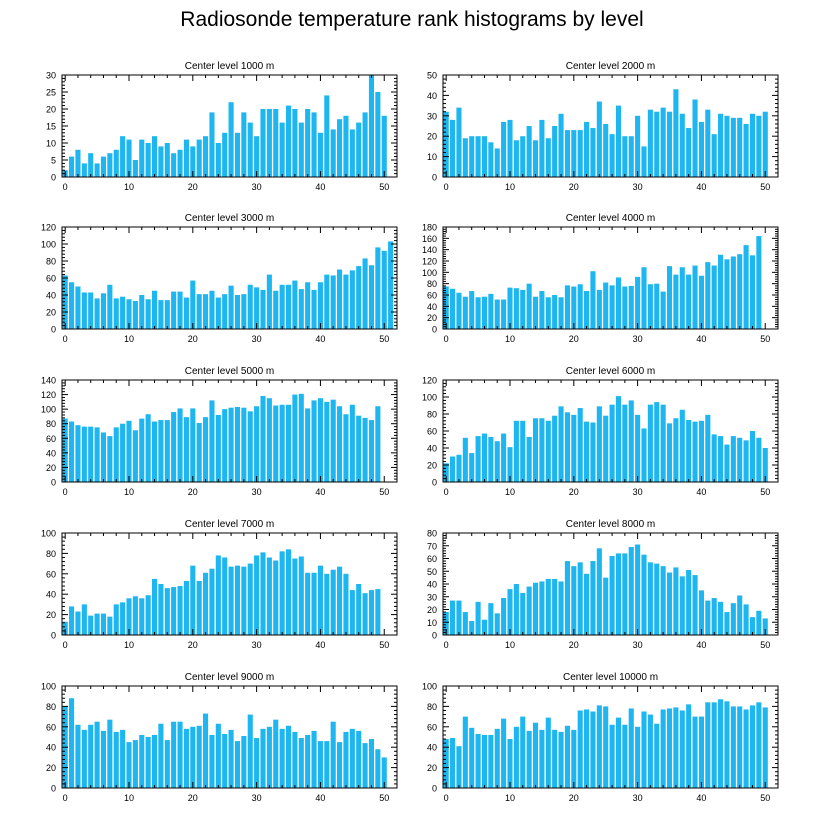 Image resolution: width=824 pixels, height=824 pixels. What do you see at coordinates (129, 187) in the screenshot?
I see `x-tick-label: 10` at bounding box center [129, 187].